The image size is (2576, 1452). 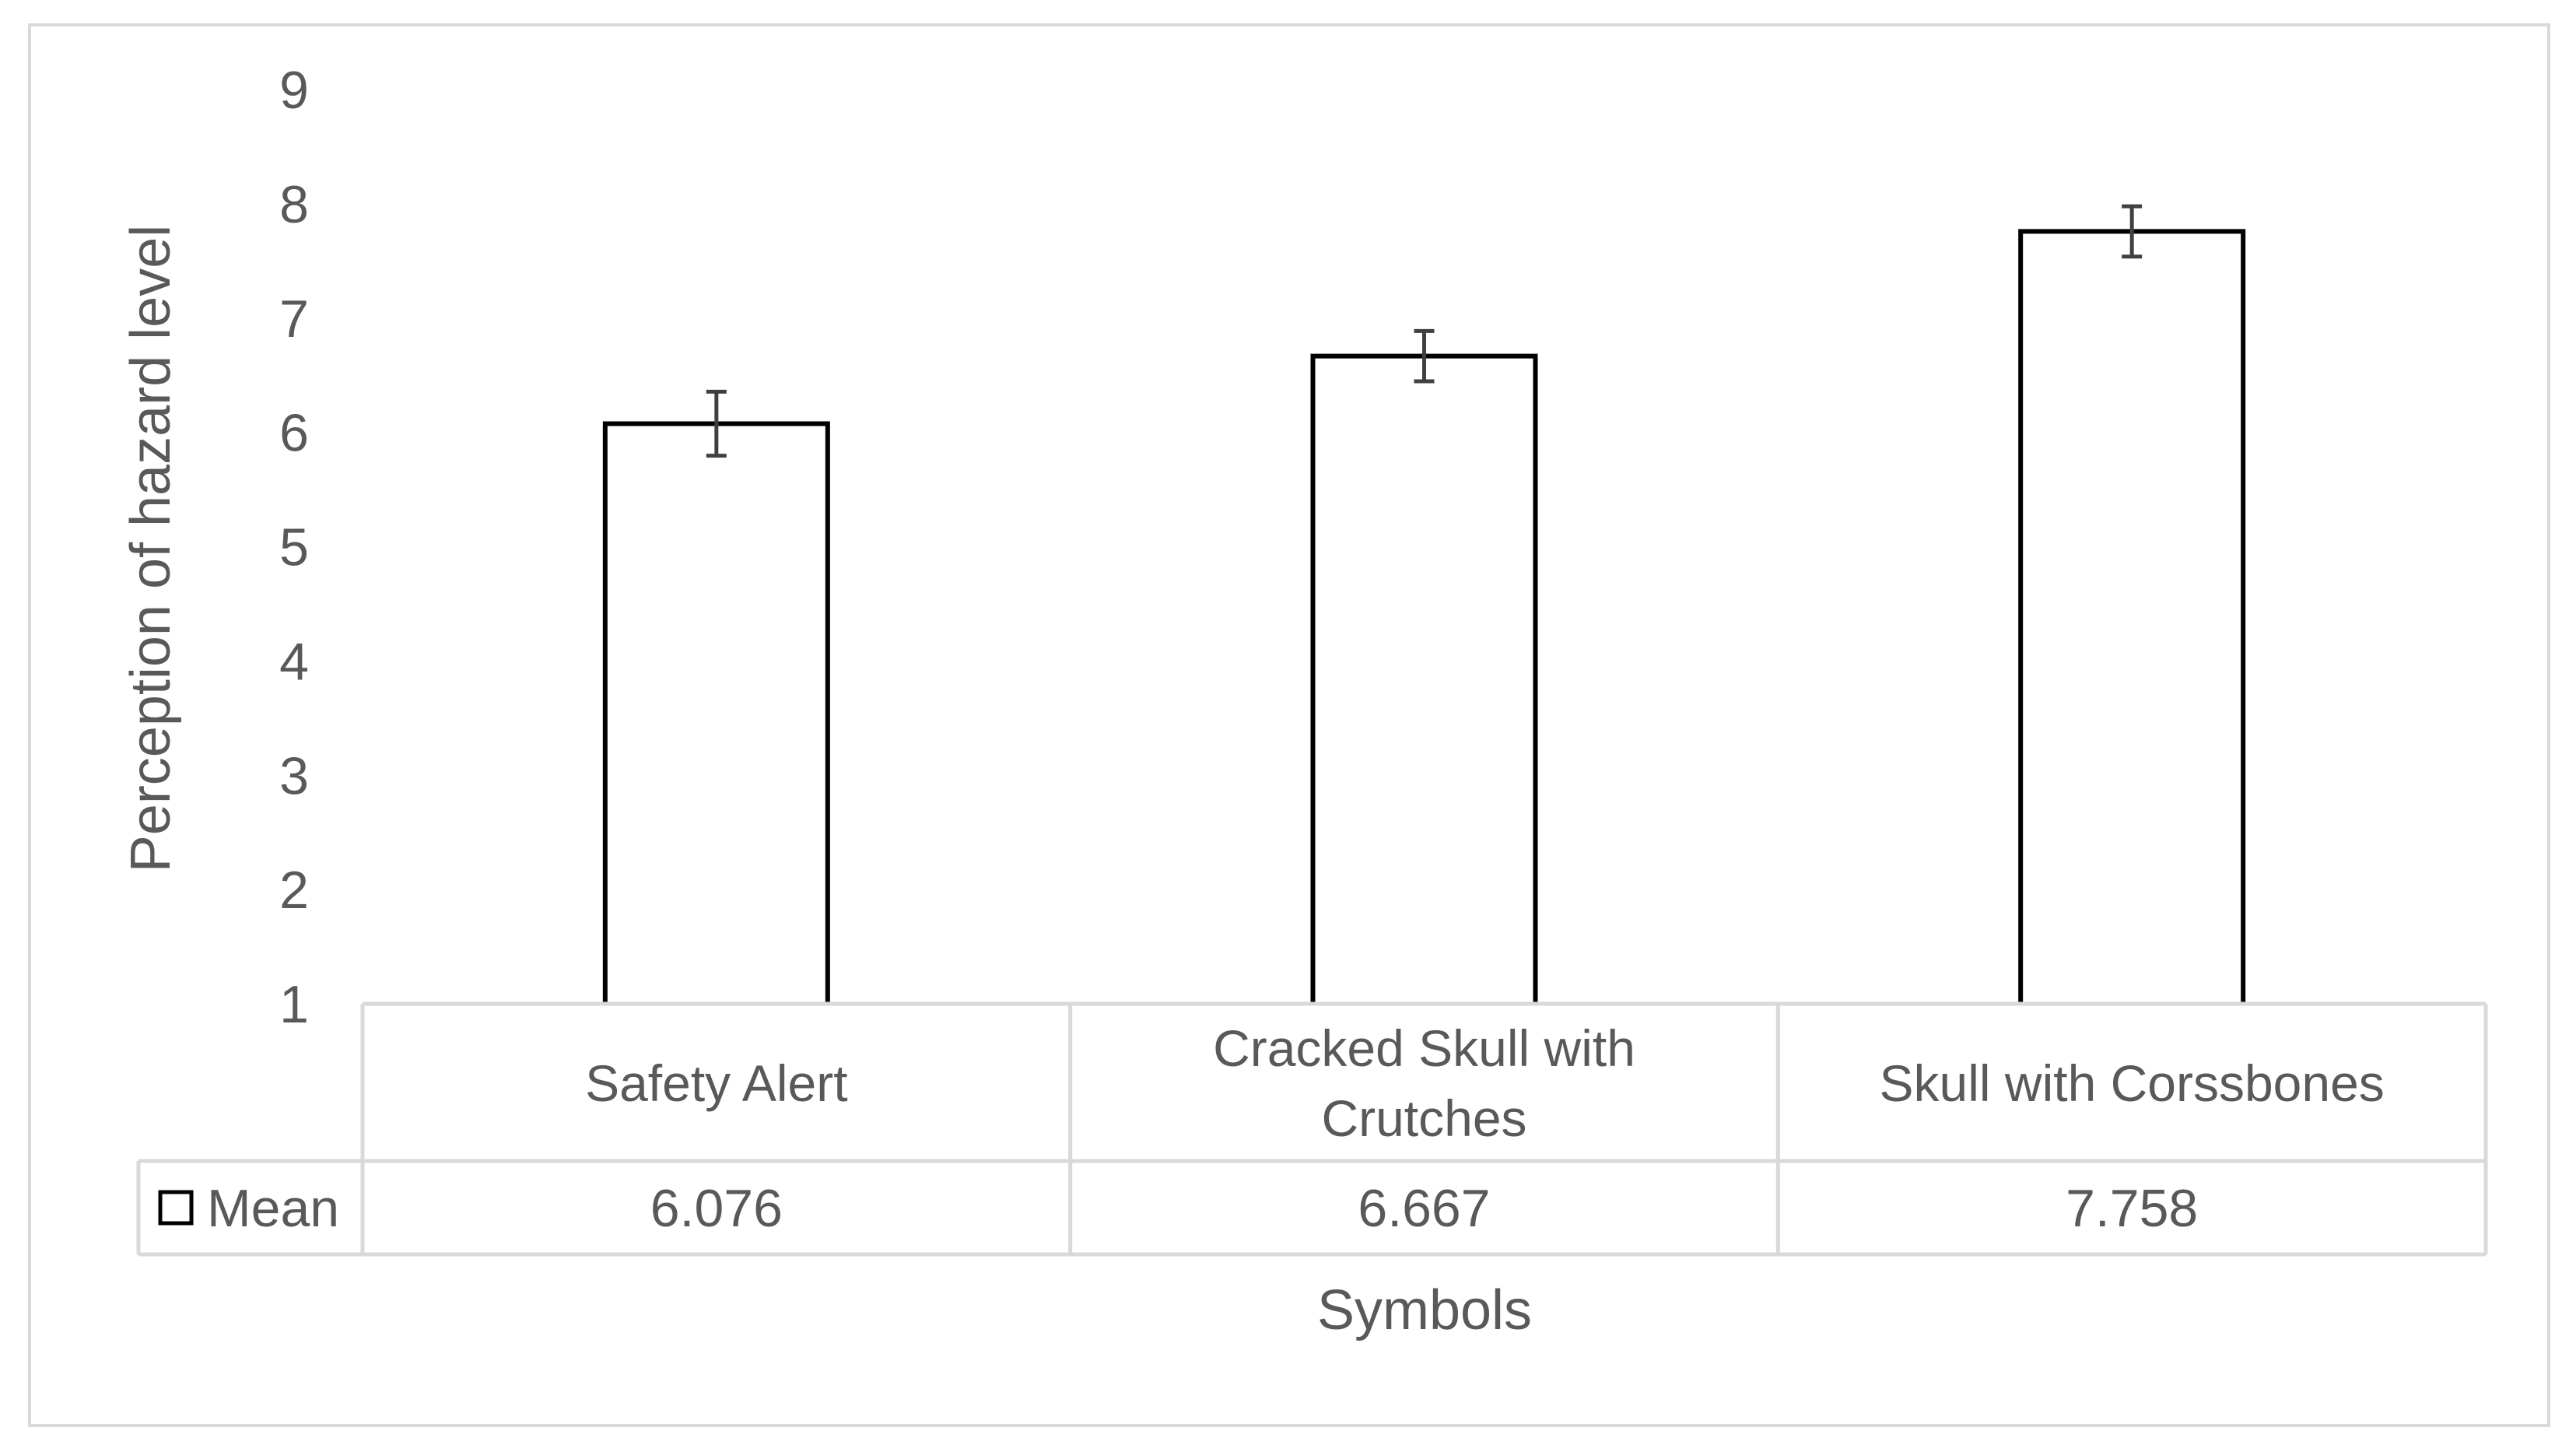 What do you see at coordinates (151, 549) in the screenshot?
I see `y-axis-title: Perception of hazard level` at bounding box center [151, 549].